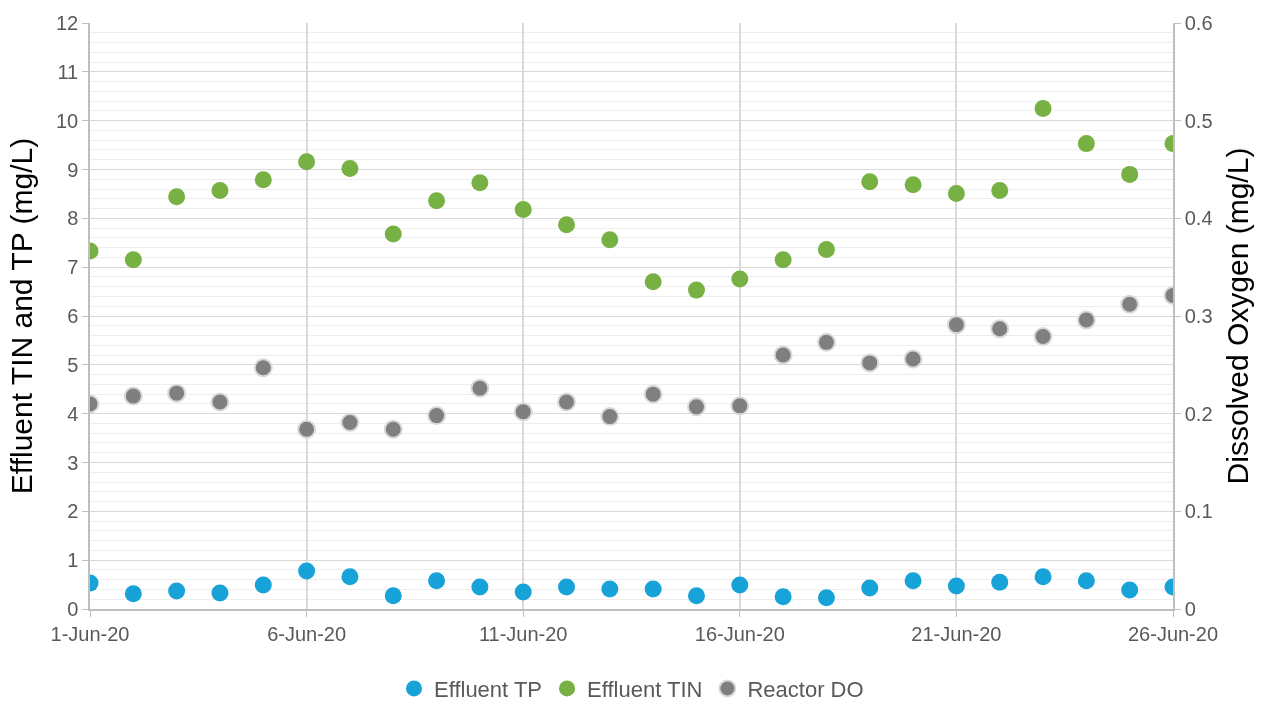  I want to click on y2-tick-label: 0.2, so click(1198, 413).